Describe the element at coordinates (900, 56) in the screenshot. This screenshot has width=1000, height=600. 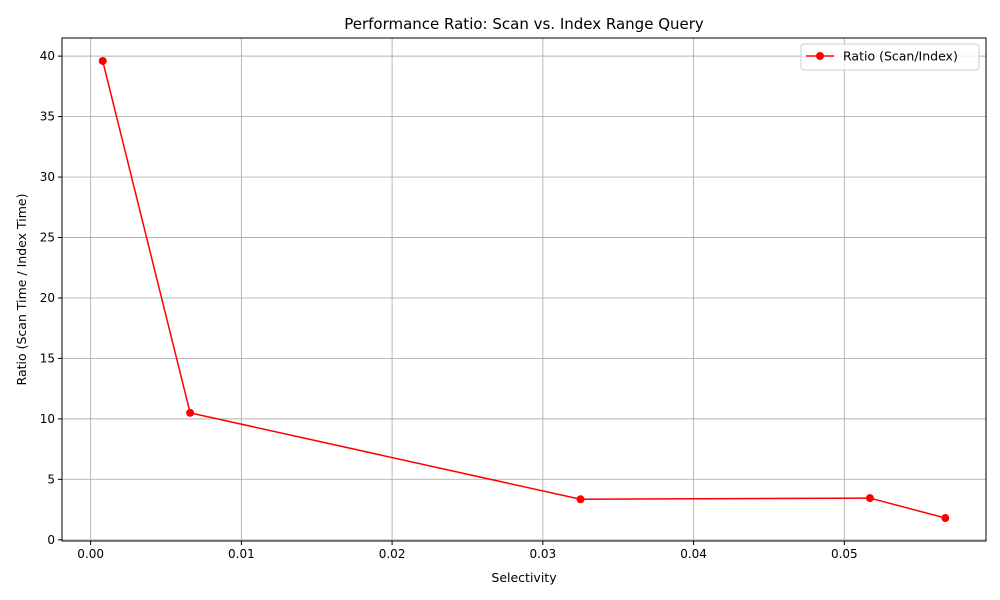
I see `legend-entry-label: Ratio (Scan/Index)` at that location.